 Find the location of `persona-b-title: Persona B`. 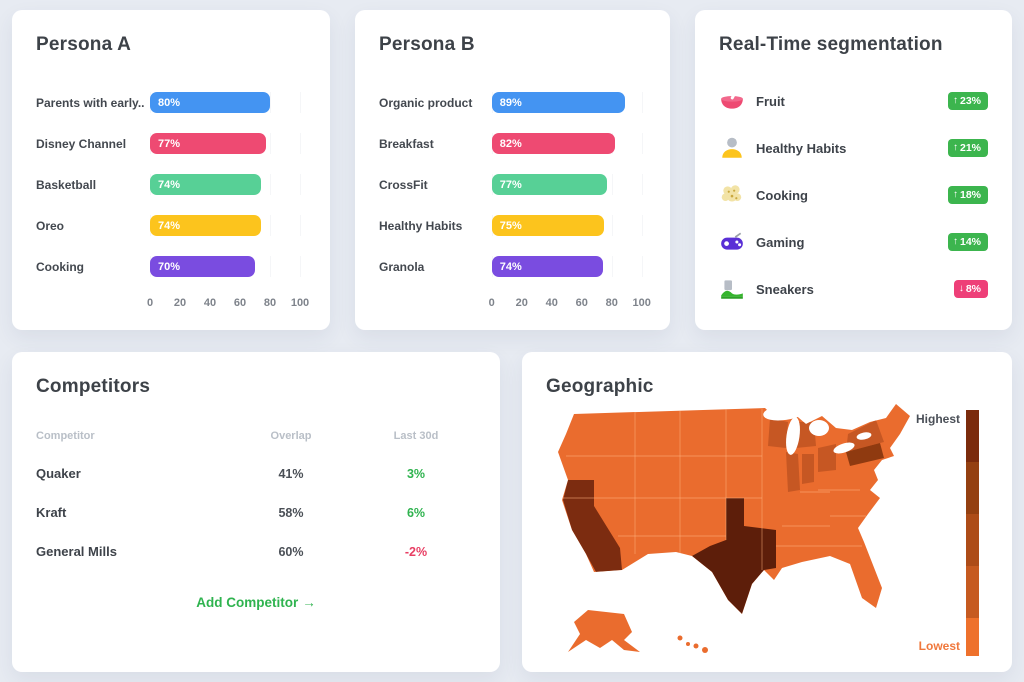

persona-b-title: Persona B is located at coordinates (427, 44).